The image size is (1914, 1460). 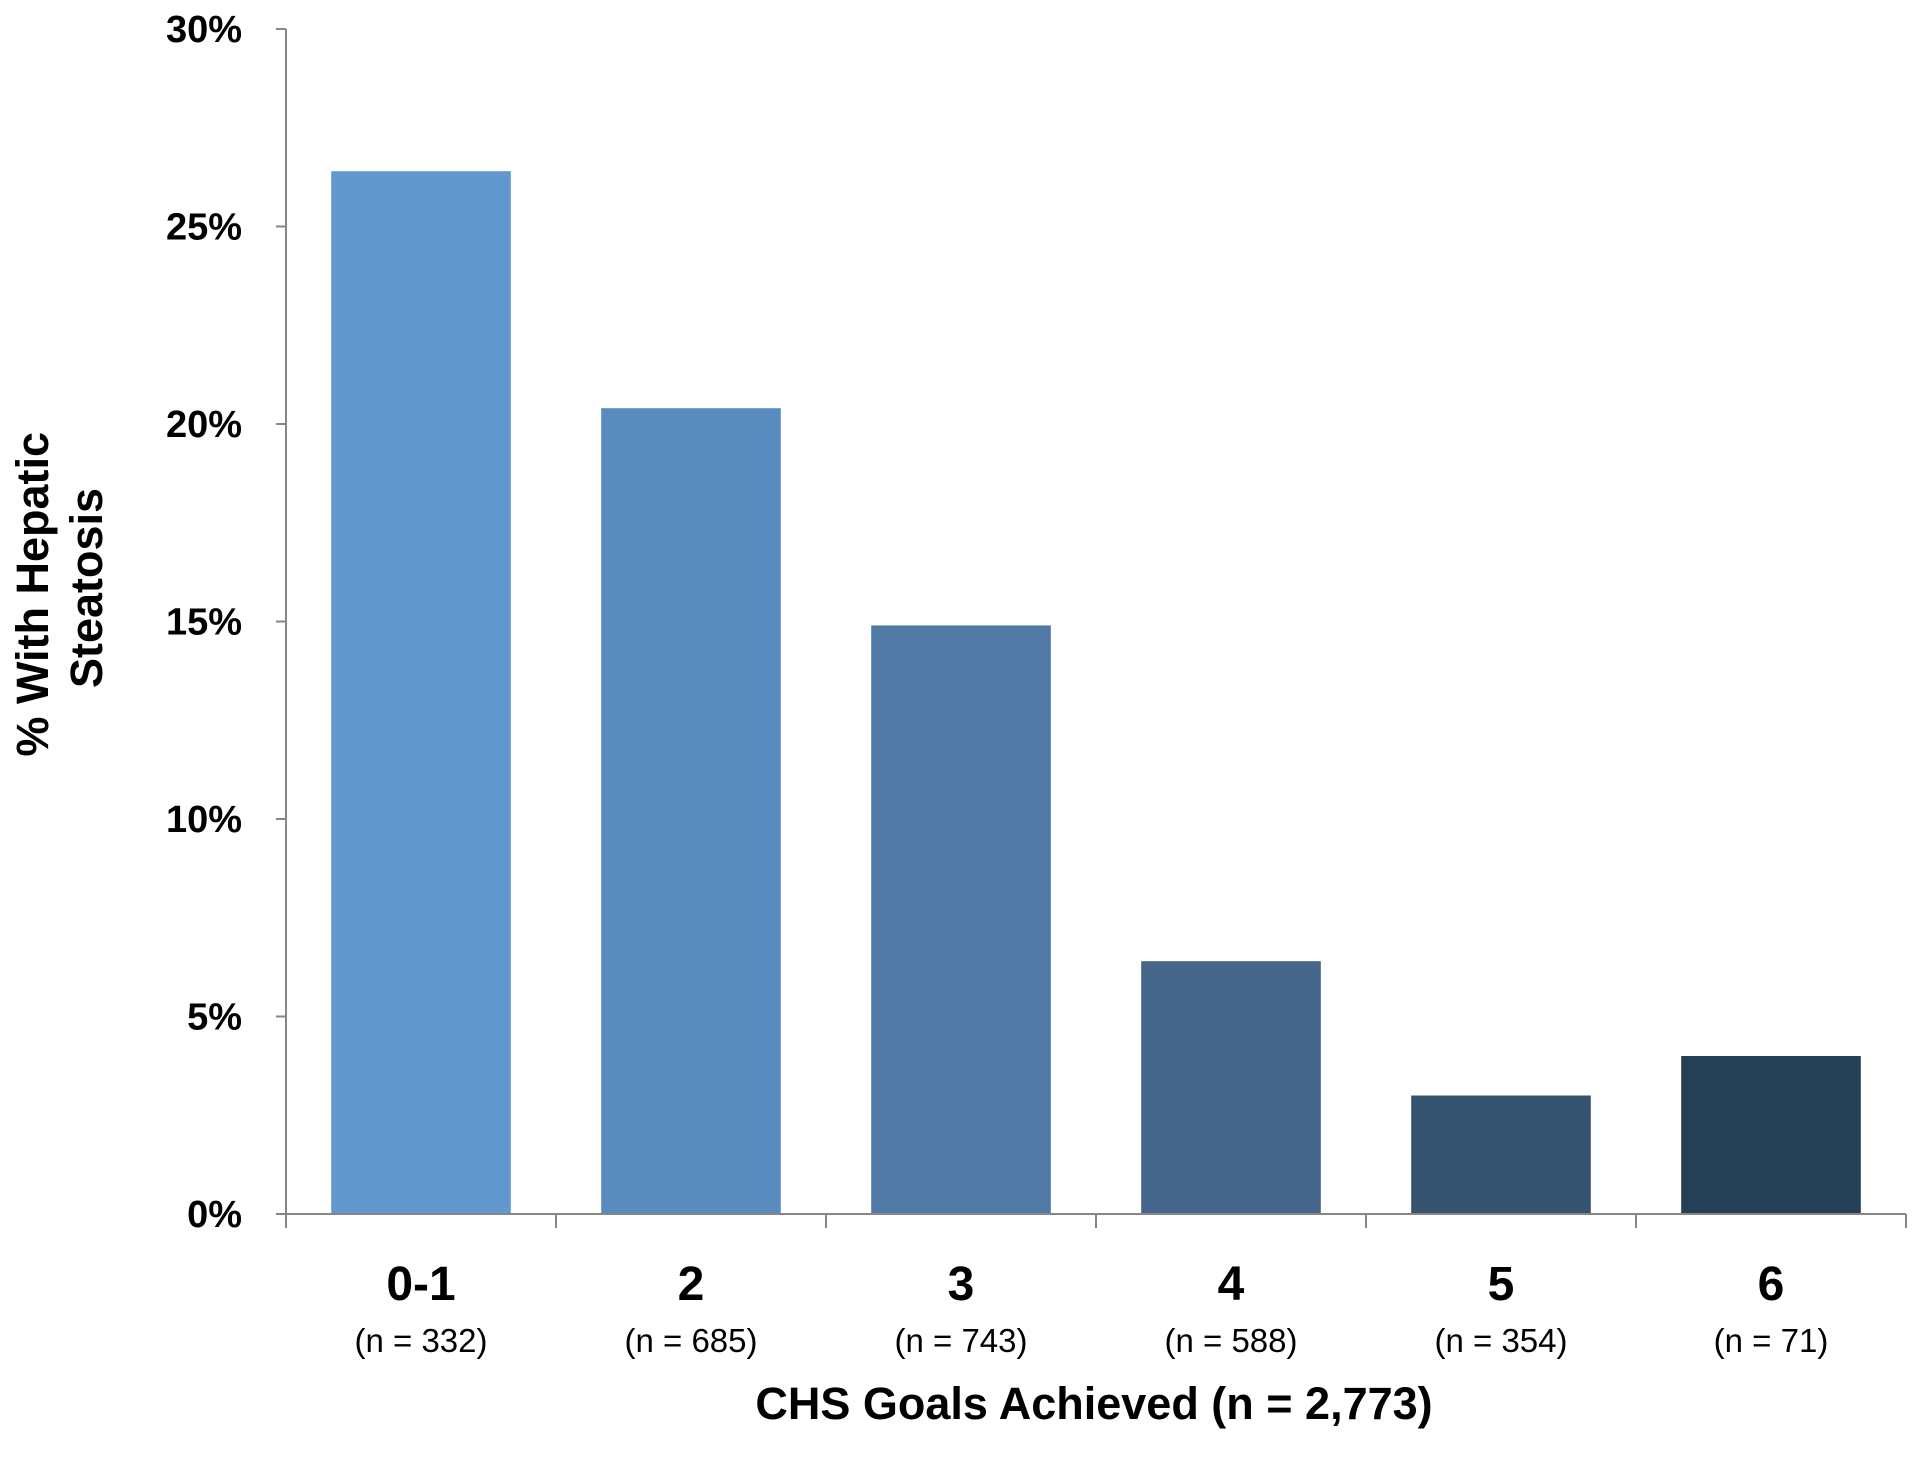 I want to click on y-axis-title-line-1: % With Hepatic, so click(x=32, y=594).